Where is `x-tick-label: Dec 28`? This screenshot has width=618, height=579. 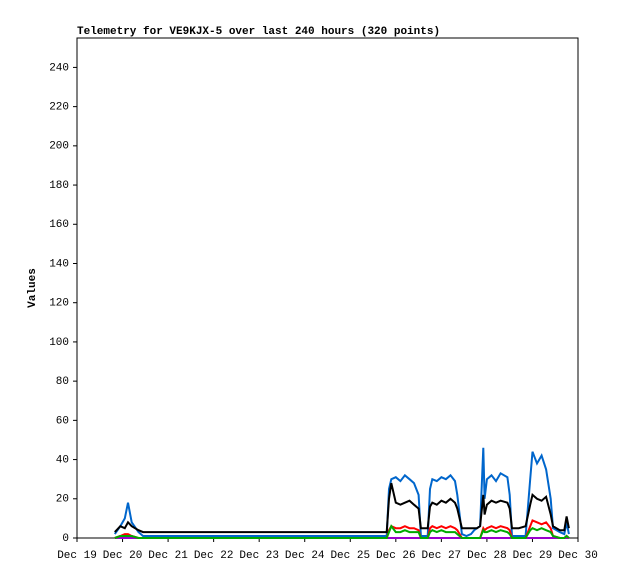 x-tick-label: Dec 28 is located at coordinates (487, 556).